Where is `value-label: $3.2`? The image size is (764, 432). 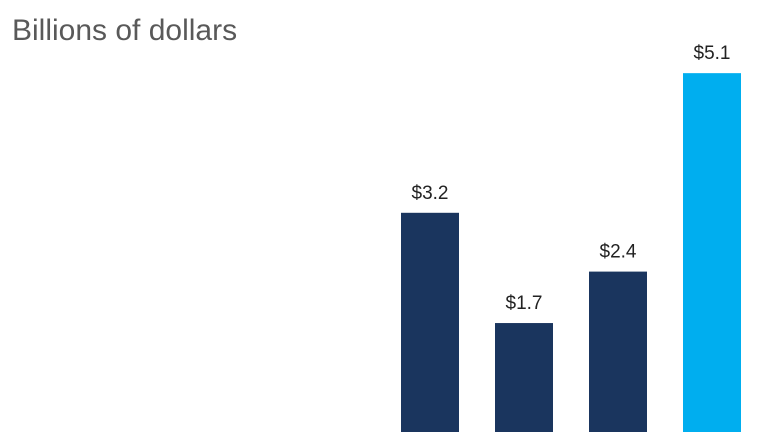 value-label: $3.2 is located at coordinates (430, 193).